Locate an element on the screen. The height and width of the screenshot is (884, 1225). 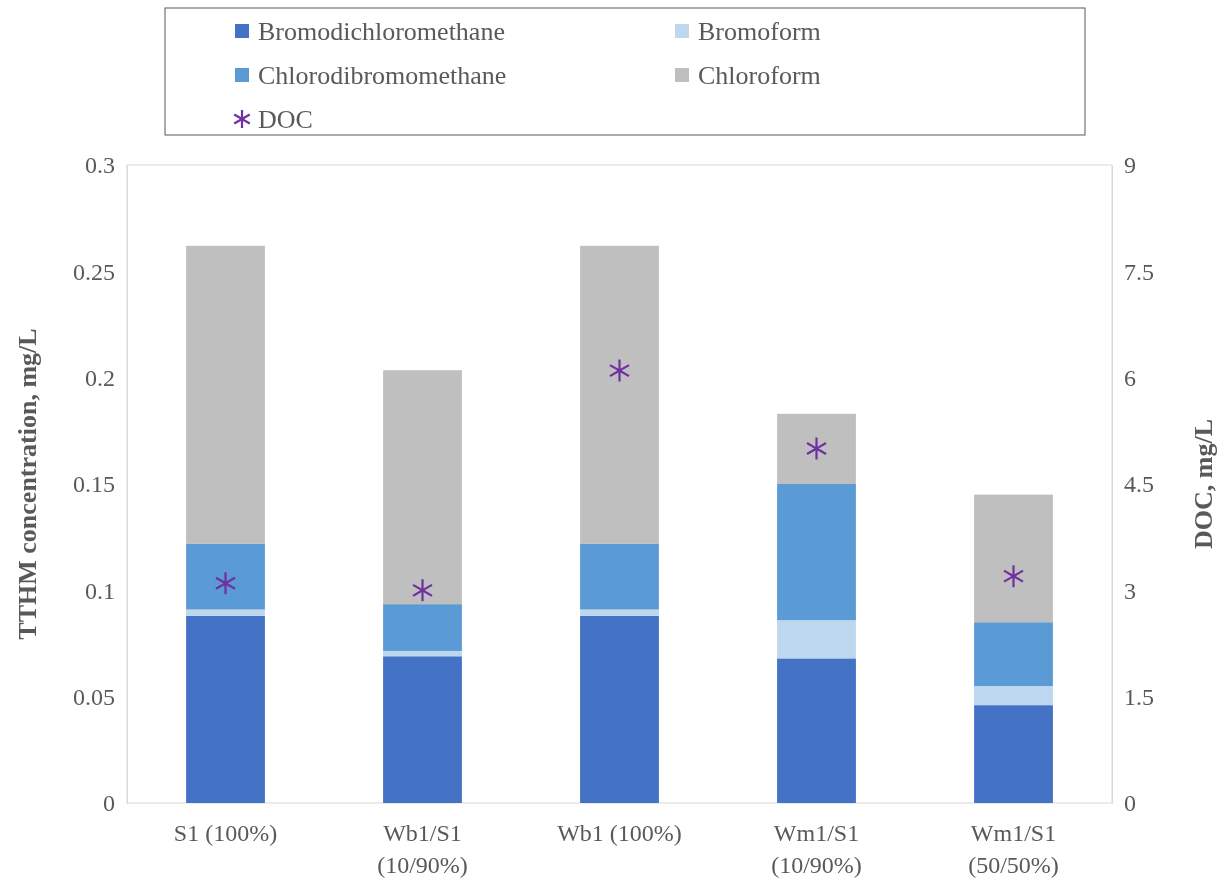
y-tick-label: 0.2 is located at coordinates (100, 377).